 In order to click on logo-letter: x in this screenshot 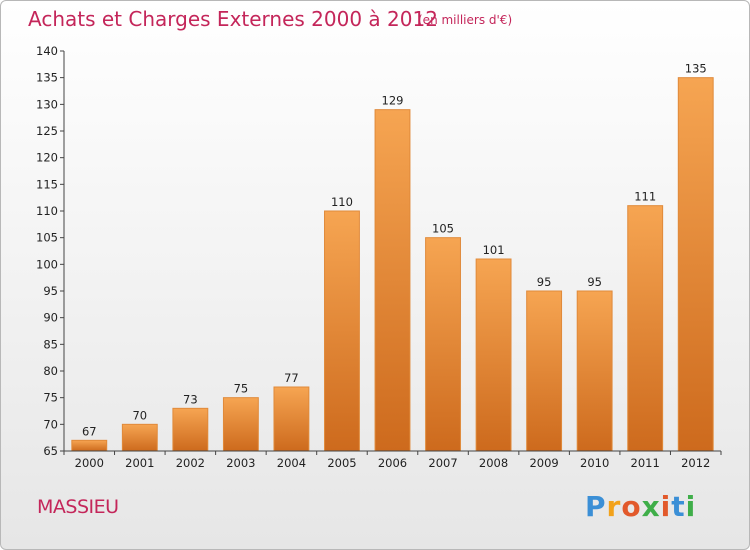, I will do `click(651, 506)`.